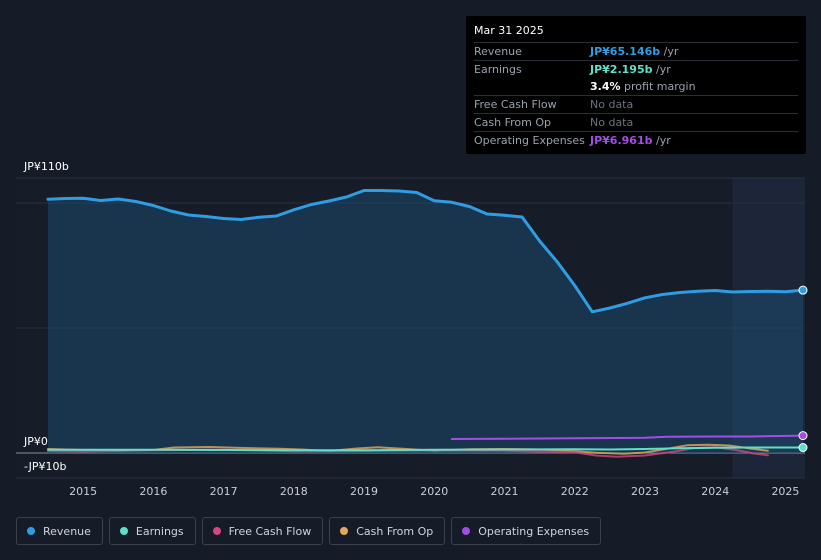 This screenshot has width=821, height=560. I want to click on legend-label: Earnings, so click(159, 531).